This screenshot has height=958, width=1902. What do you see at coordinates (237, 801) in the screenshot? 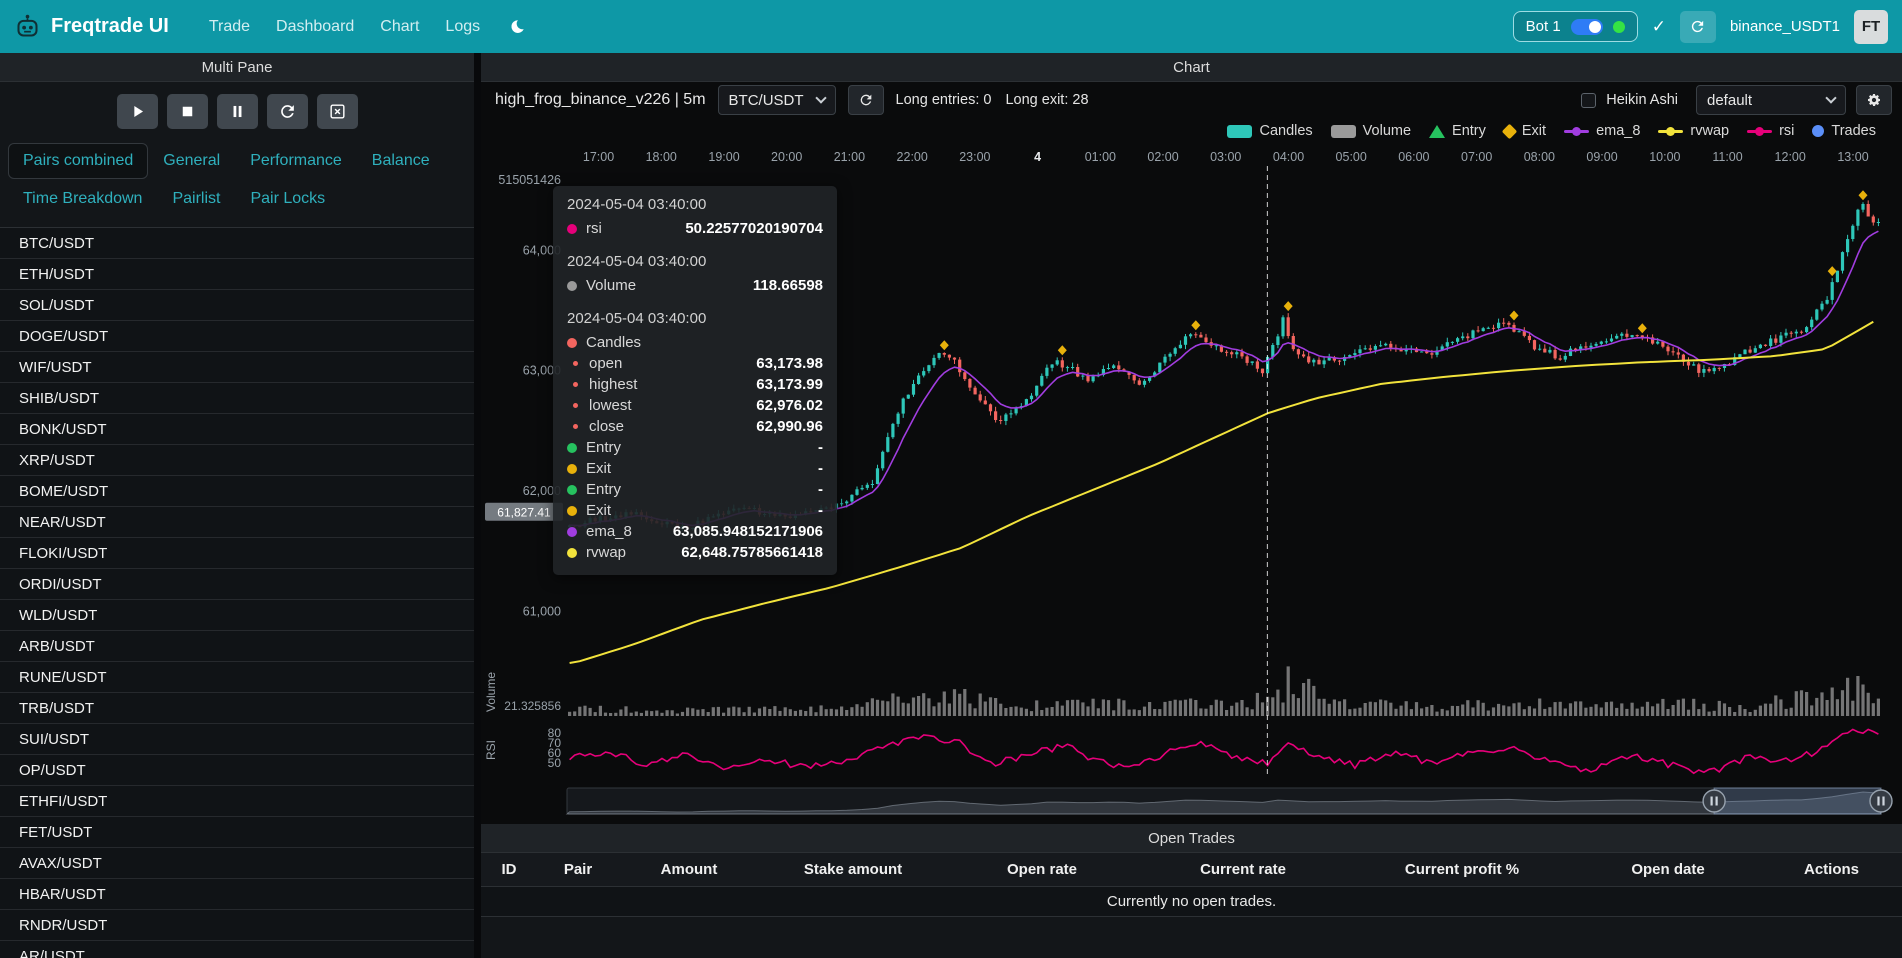
I see `pair-row-ethfi-usdt: ETHFI/USDT` at bounding box center [237, 801].